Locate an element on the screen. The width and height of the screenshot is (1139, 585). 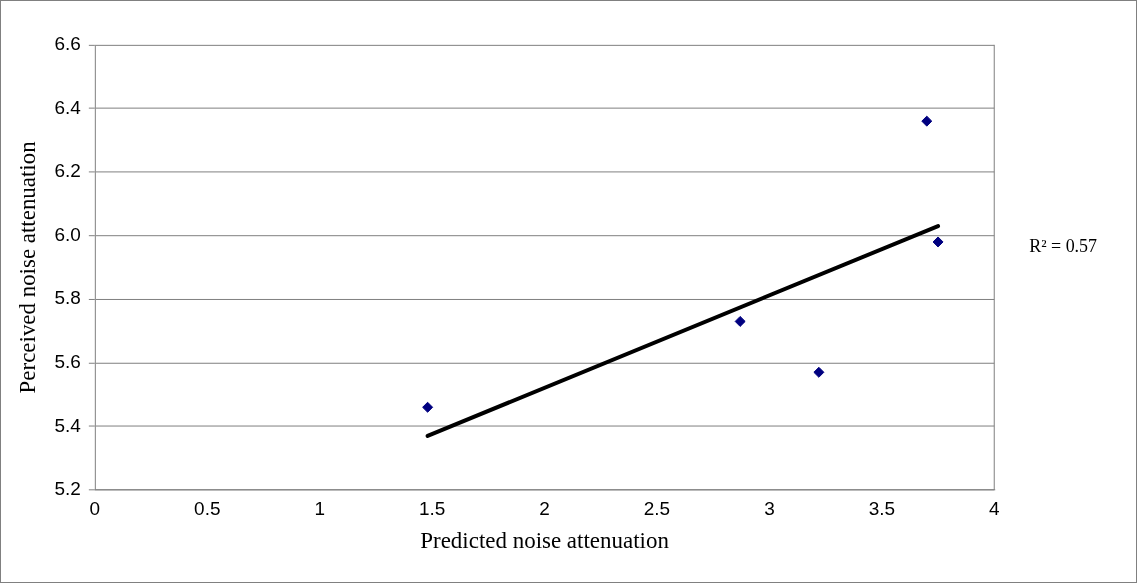
x-tick-label: 0.5 is located at coordinates (207, 509).